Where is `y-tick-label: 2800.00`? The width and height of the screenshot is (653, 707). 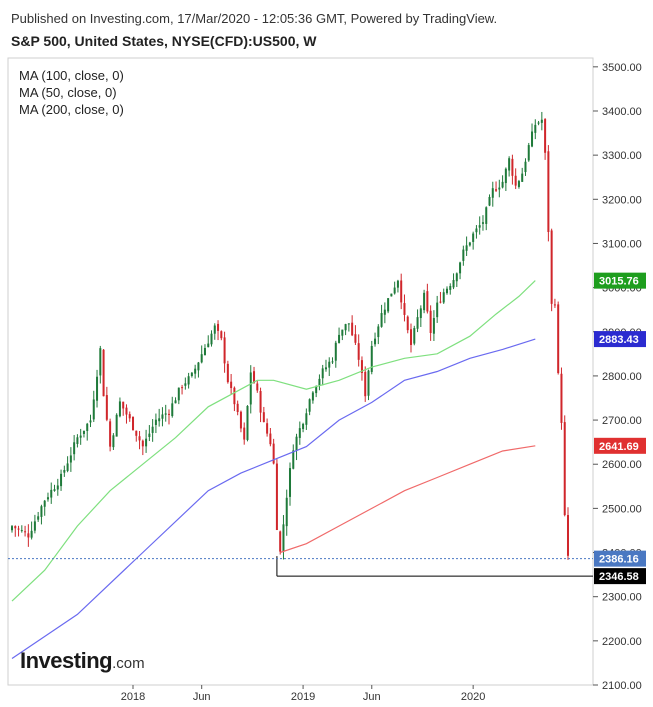
y-tick-label: 2800.00 is located at coordinates (622, 377).